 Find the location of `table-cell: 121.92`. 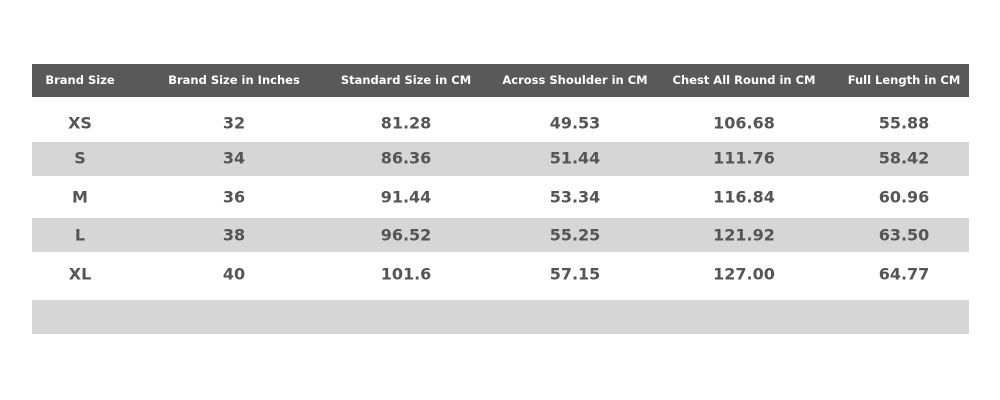

table-cell: 121.92 is located at coordinates (744, 235).